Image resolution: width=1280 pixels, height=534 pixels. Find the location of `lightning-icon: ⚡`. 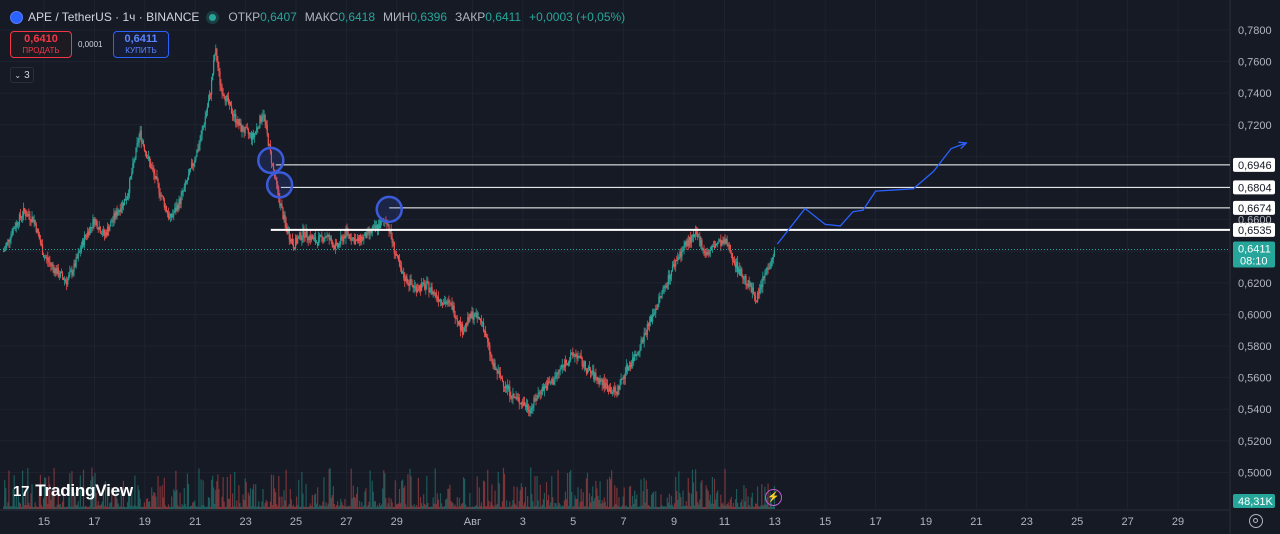

lightning-icon: ⚡ is located at coordinates (773, 497).